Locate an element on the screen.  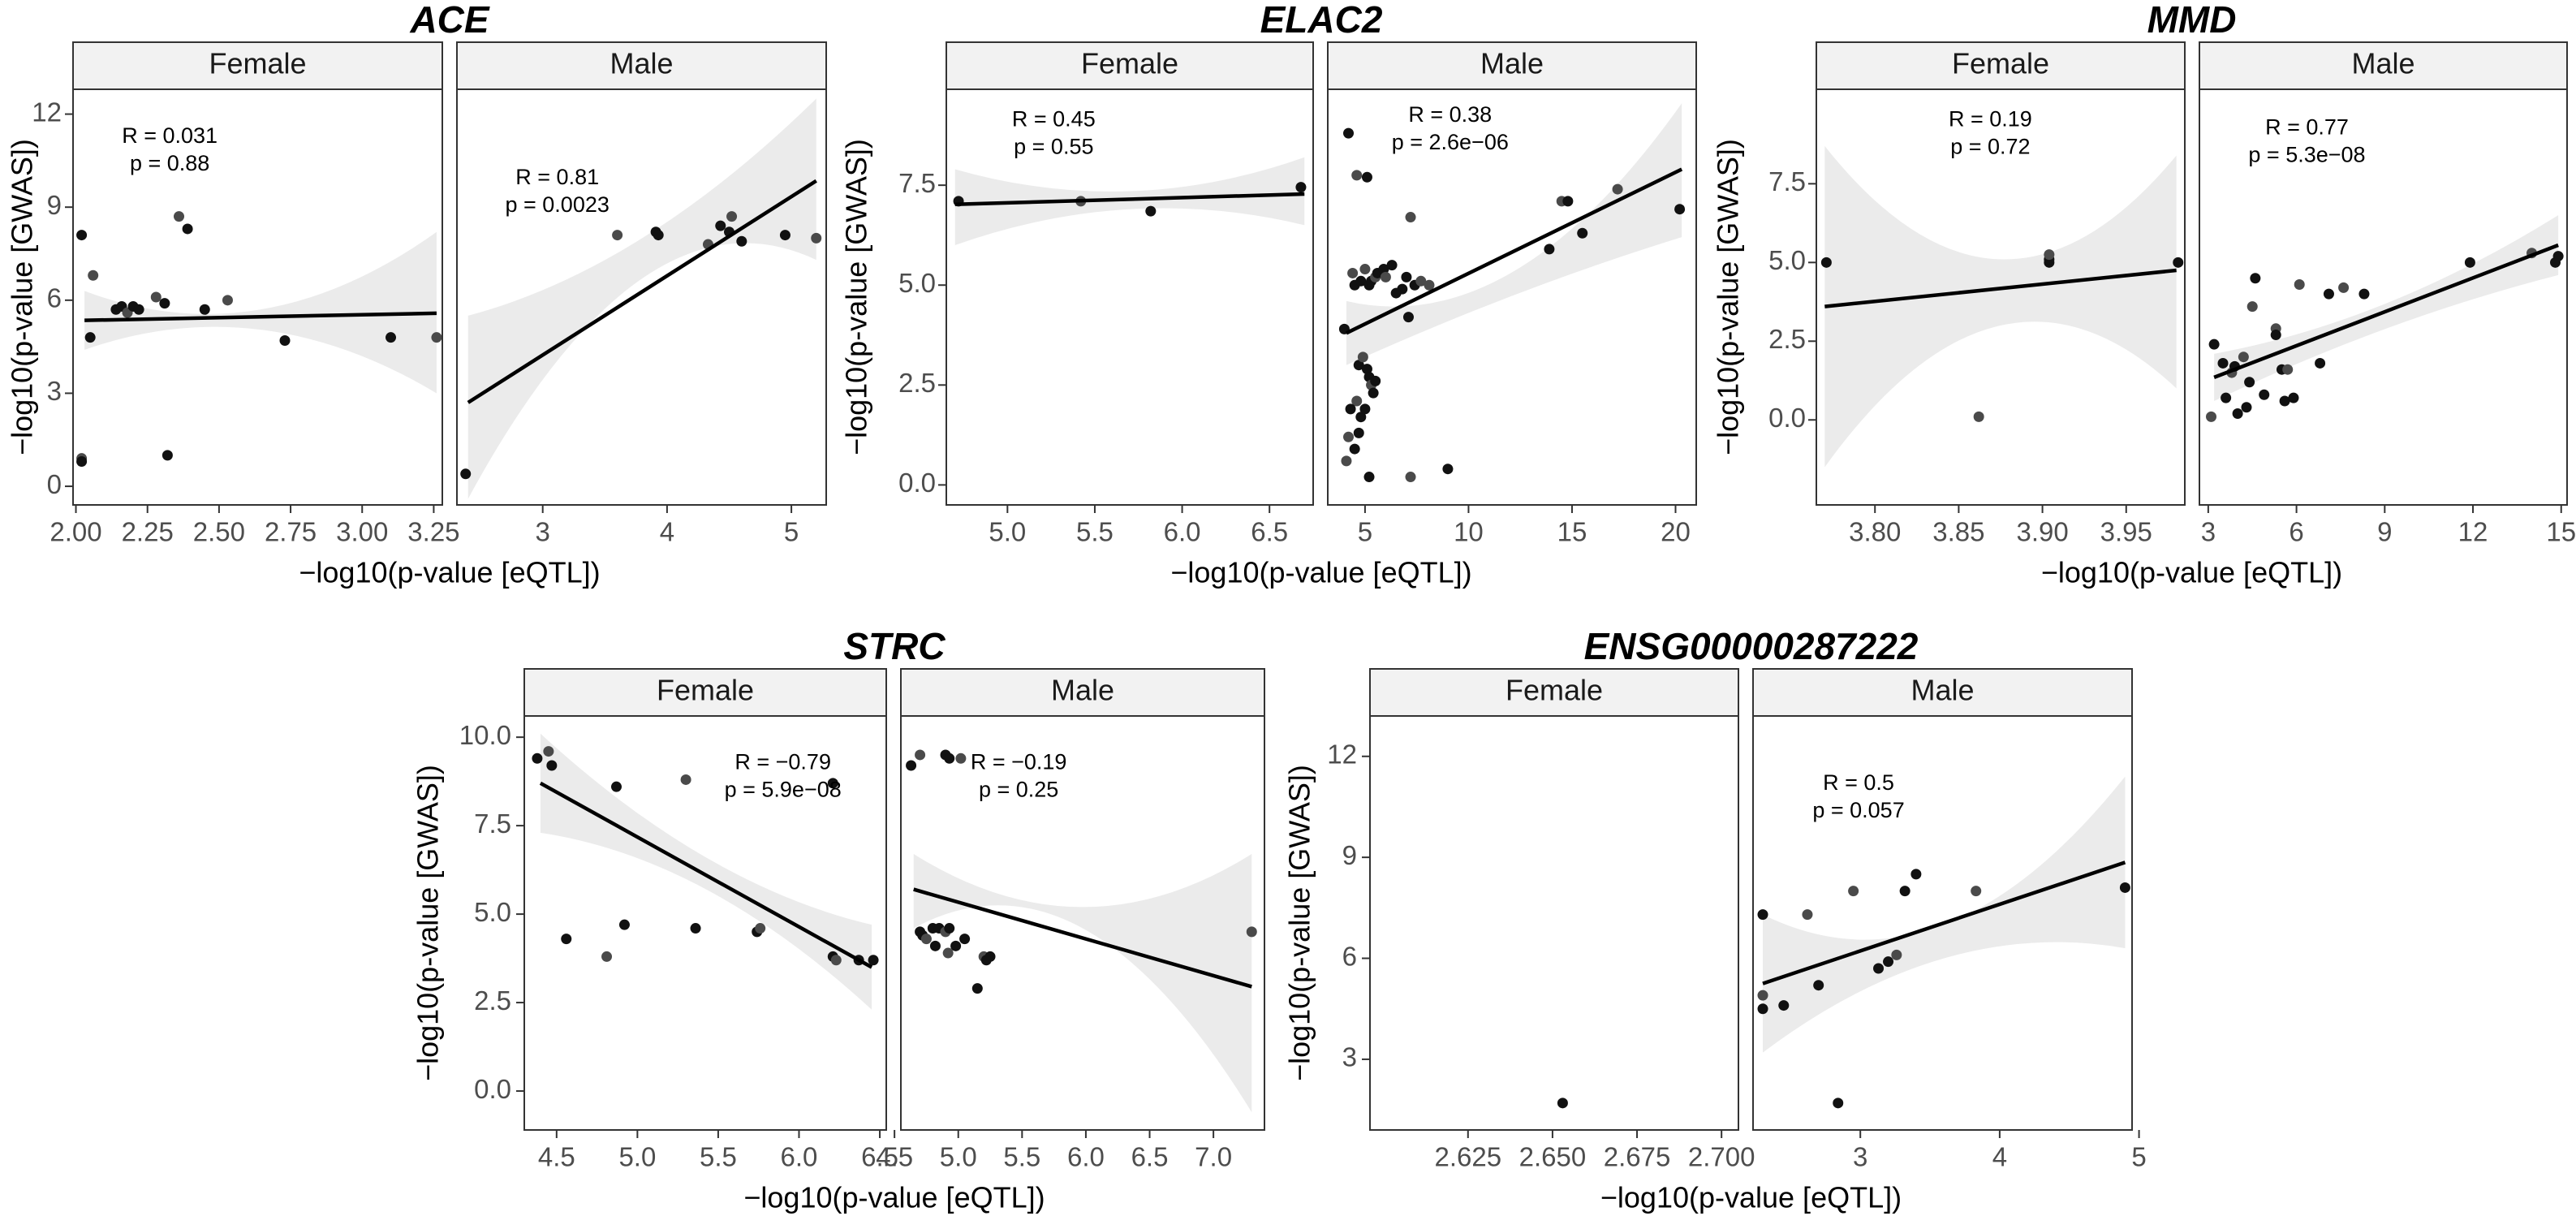
x-tick-label: 5.0 is located at coordinates (637, 1157).